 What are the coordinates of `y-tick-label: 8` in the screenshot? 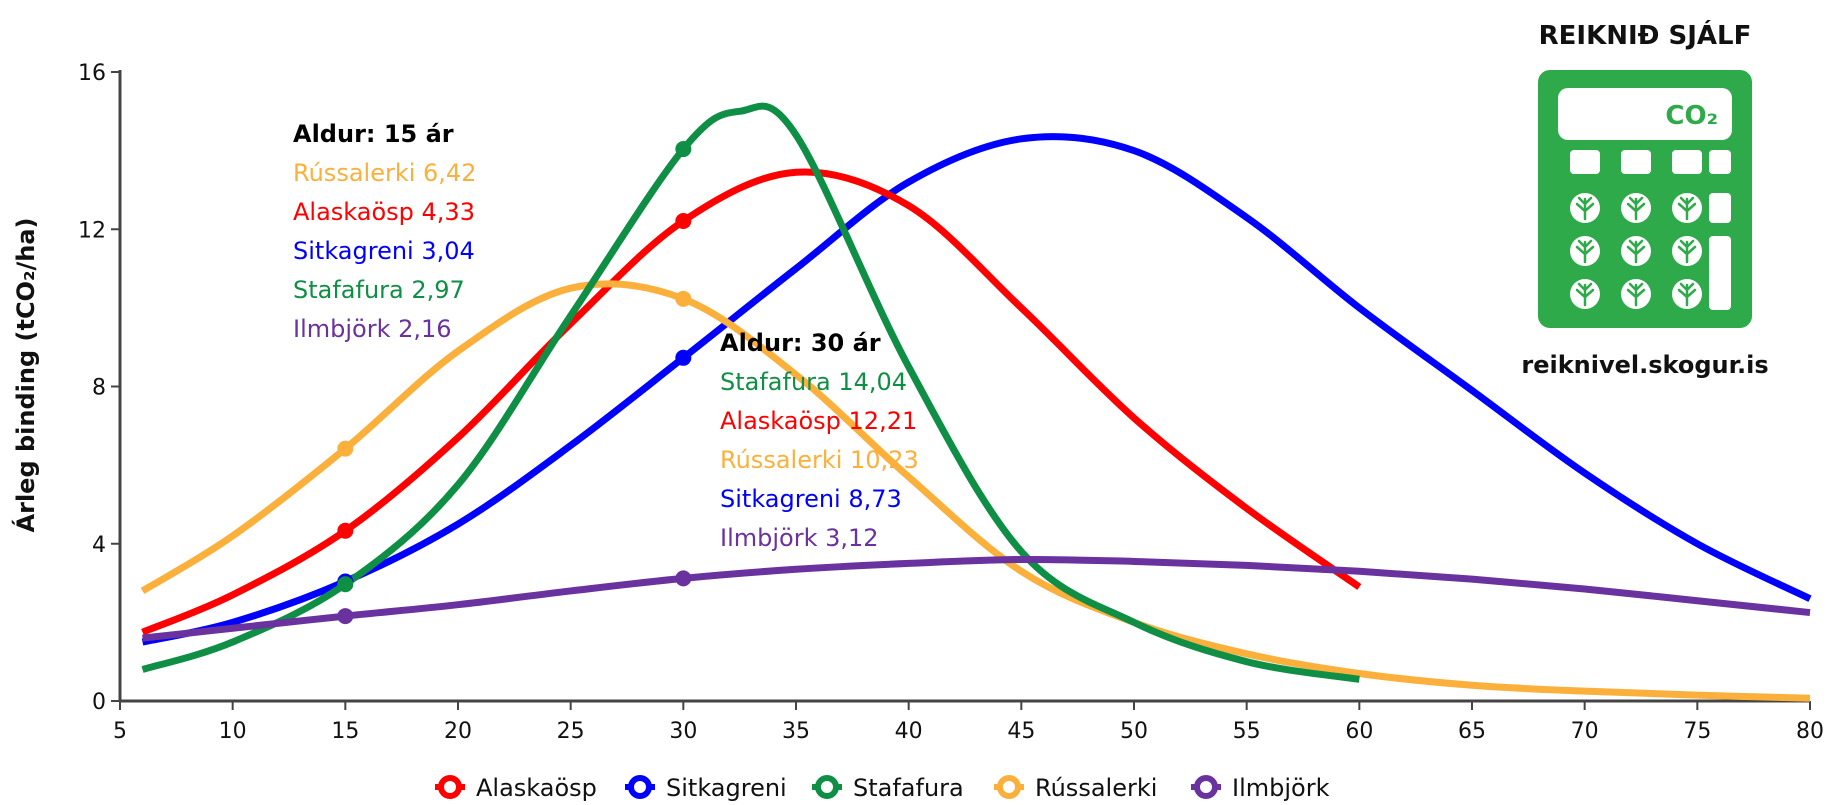 It's located at (99, 388).